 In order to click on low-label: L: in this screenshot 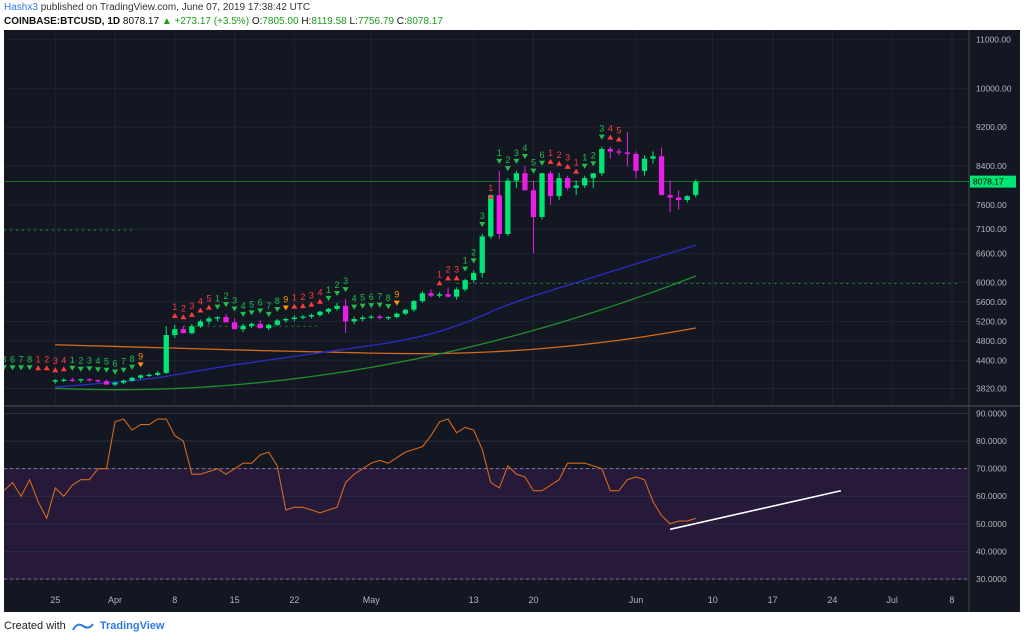, I will do `click(353, 21)`.